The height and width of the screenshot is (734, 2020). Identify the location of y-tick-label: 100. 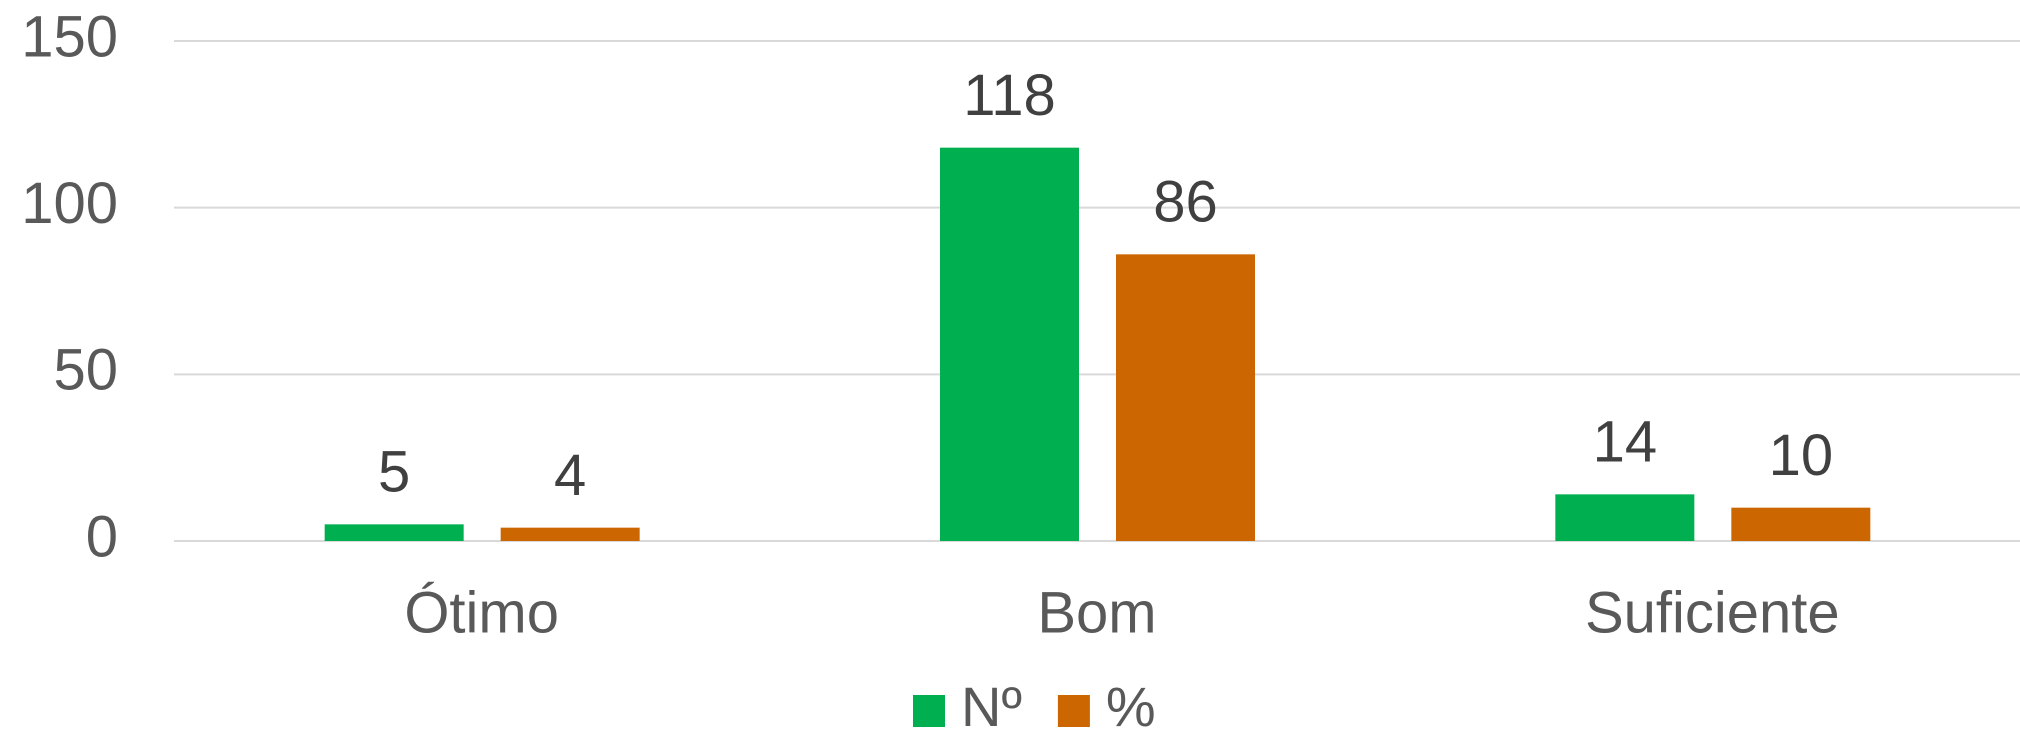
(69, 203).